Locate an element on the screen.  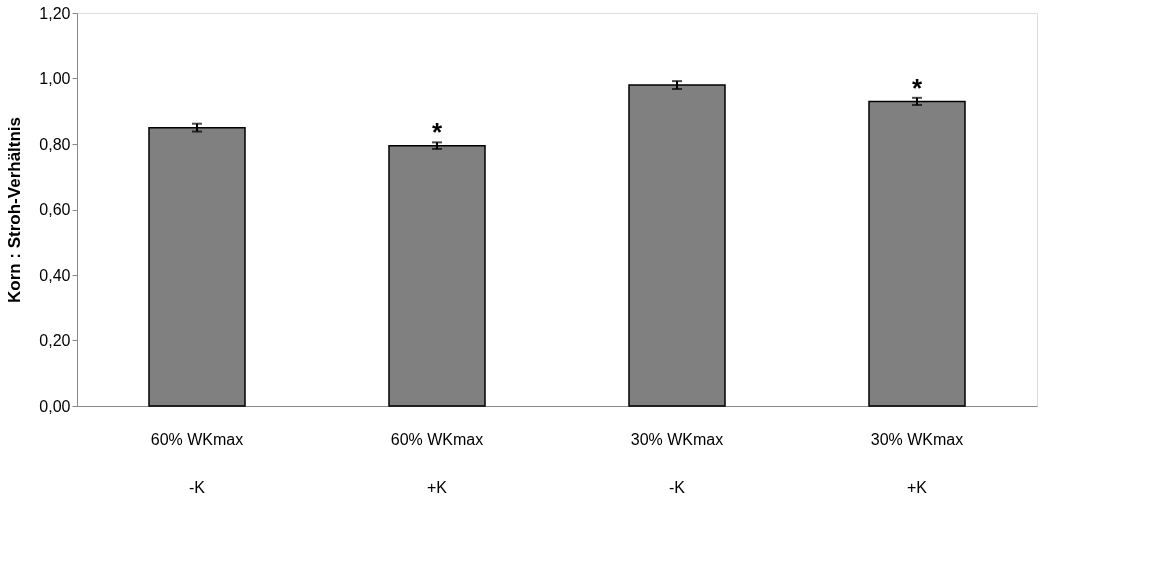
y-tick-label: 1,20 is located at coordinates (55, 13).